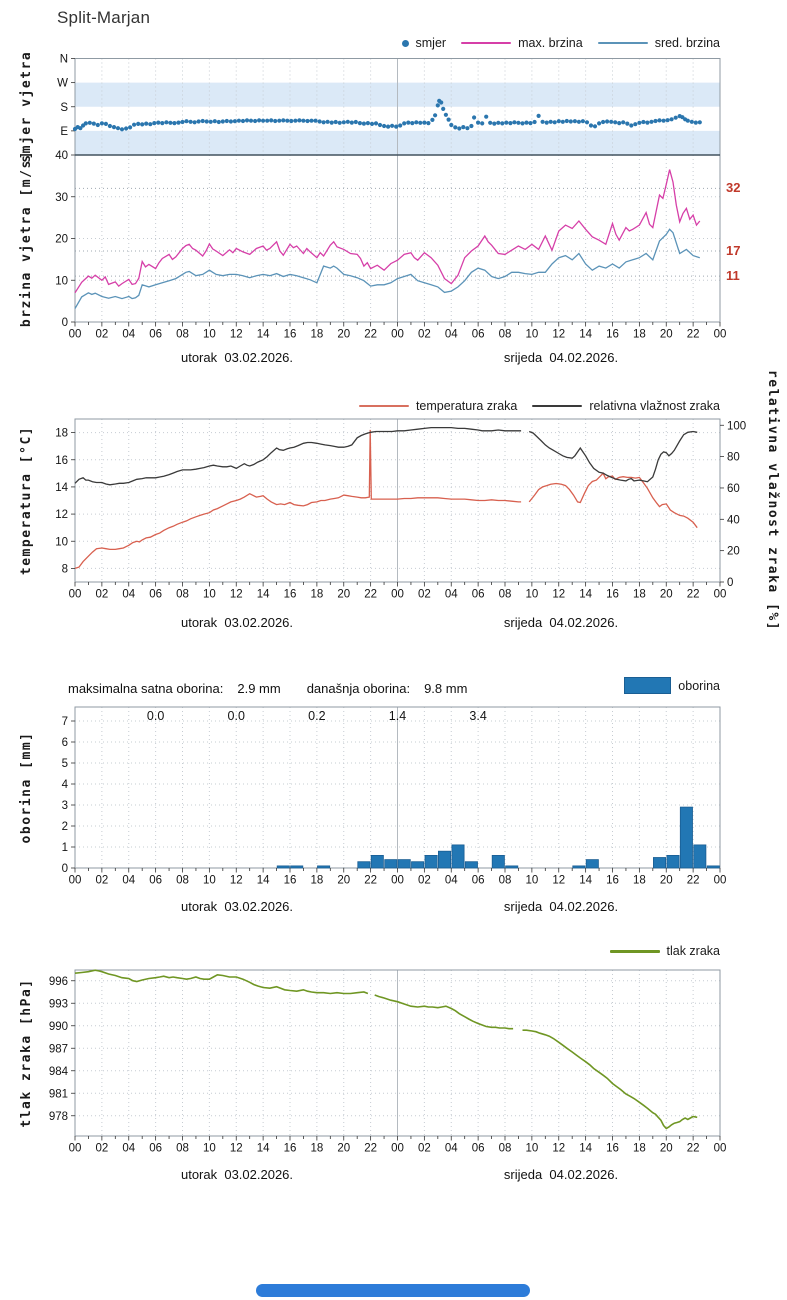  Describe the element at coordinates (654, 406) in the screenshot. I see `legend-label: relativna vlažnost zraka` at that location.